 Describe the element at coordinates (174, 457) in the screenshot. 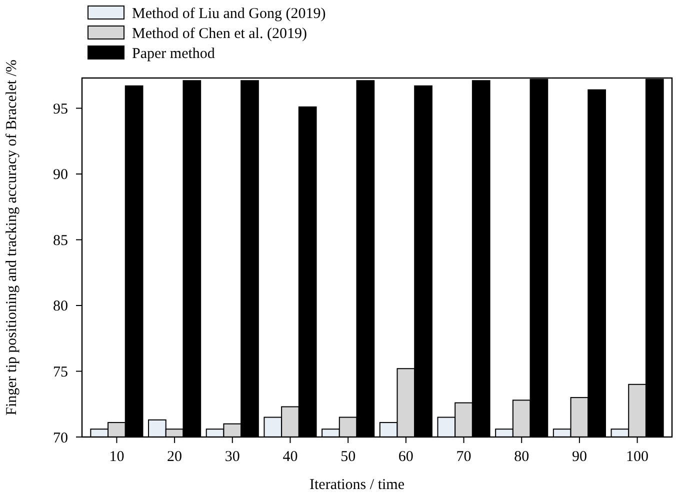

I see `x-tick-label: 20` at that location.